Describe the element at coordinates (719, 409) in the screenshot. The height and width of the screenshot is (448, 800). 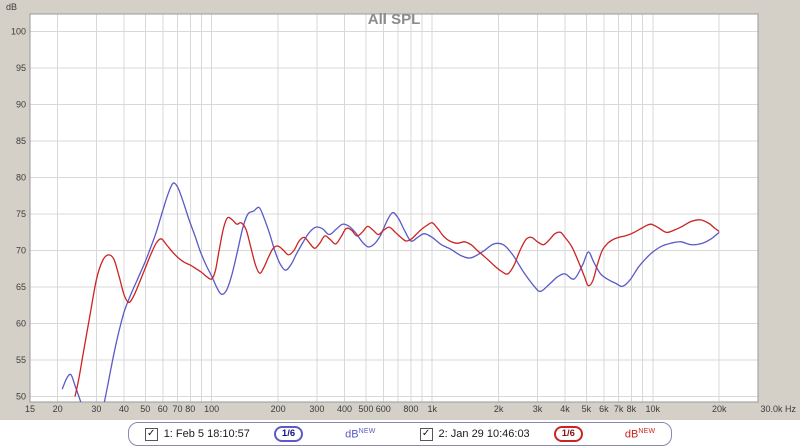
I see `x-tick-label: 20k` at that location.